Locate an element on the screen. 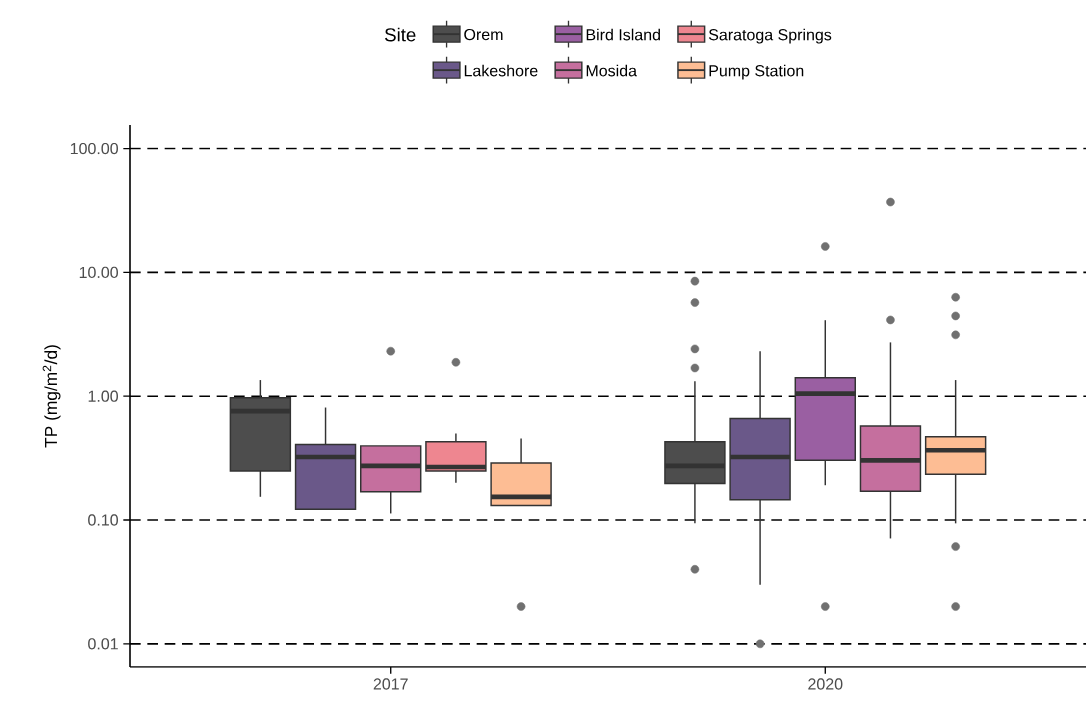  y-tick-label: 0.10 is located at coordinates (103, 520).